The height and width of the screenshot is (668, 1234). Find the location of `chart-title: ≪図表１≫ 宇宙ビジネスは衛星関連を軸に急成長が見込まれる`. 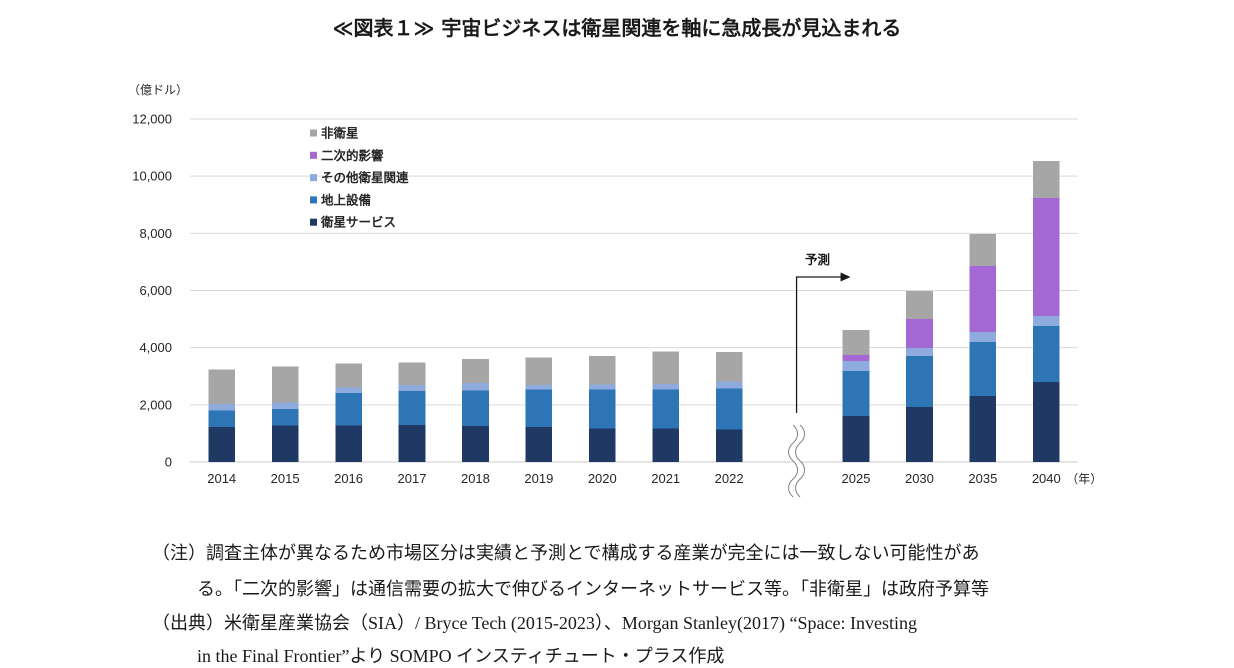

chart-title: ≪図表１≫ 宇宙ビジネスは衛星関連を軸に急成長が見込まれる is located at coordinates (617, 28).